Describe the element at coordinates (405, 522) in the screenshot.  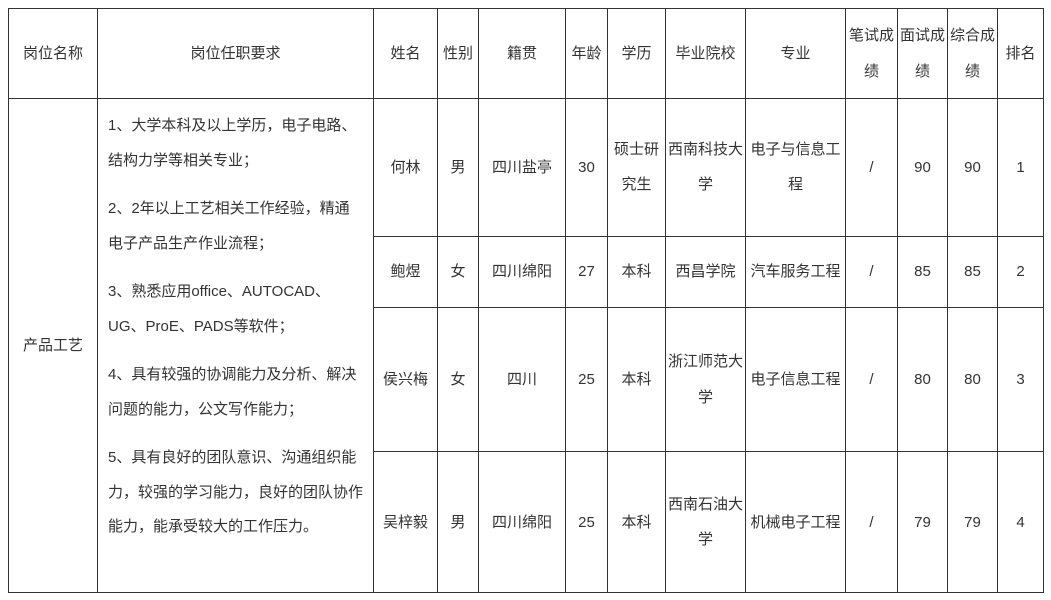
I see `cell-name: 吴梓毅` at that location.